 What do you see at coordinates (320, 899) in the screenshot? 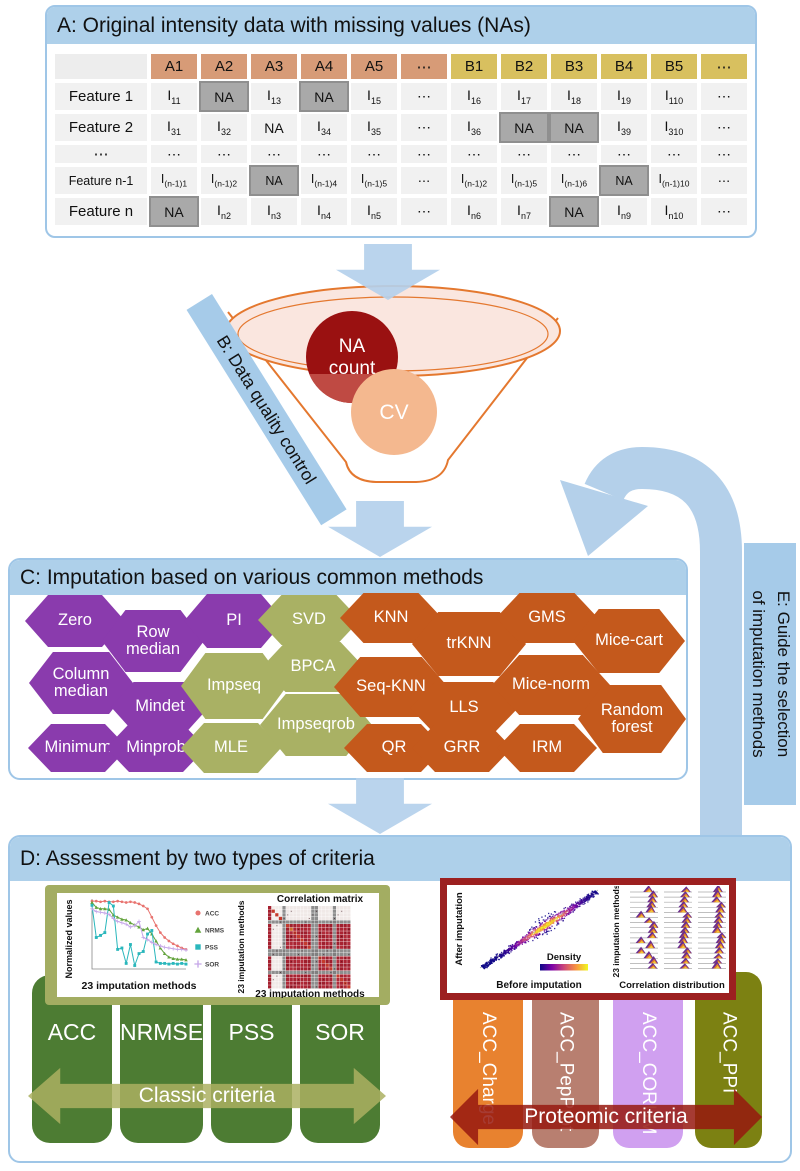
I see `svg-text: Correlation matrix` at bounding box center [320, 899].